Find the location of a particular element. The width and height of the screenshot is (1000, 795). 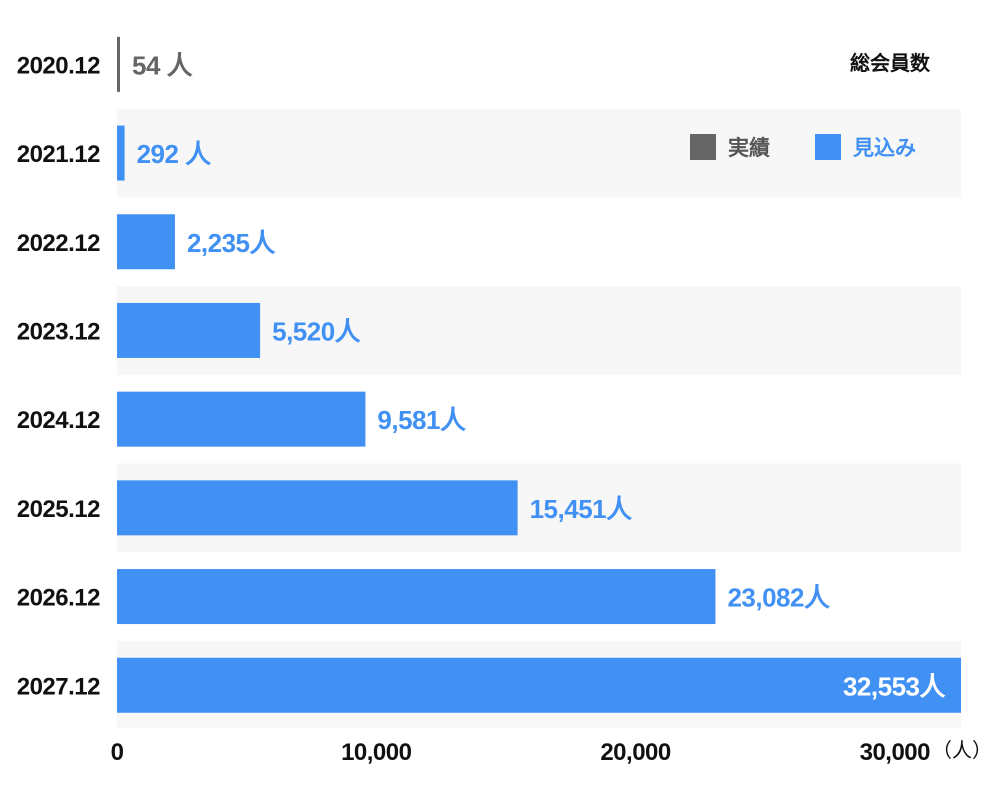

x-tick-label: 20,000 is located at coordinates (635, 752).